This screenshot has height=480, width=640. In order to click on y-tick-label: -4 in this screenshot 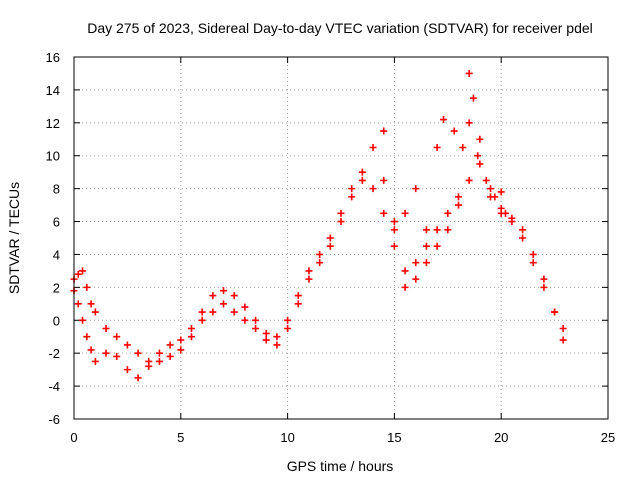, I will do `click(54, 386)`.